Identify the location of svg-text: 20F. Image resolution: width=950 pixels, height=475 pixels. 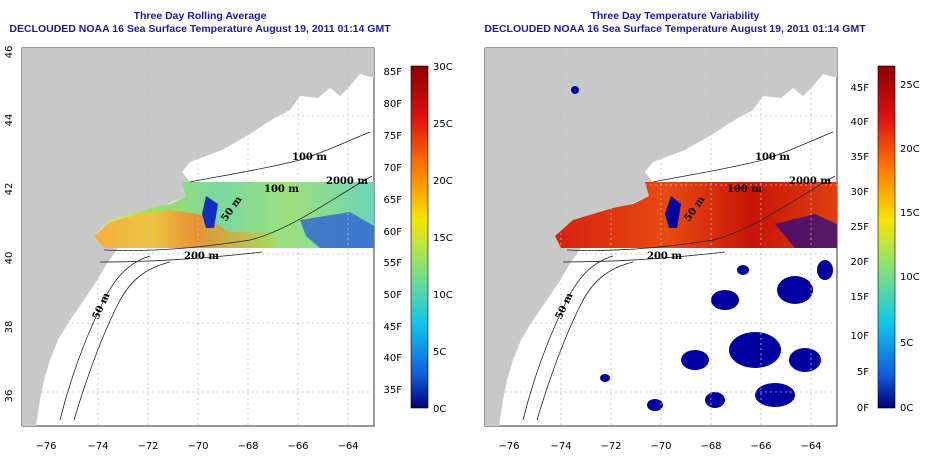
(860, 262).